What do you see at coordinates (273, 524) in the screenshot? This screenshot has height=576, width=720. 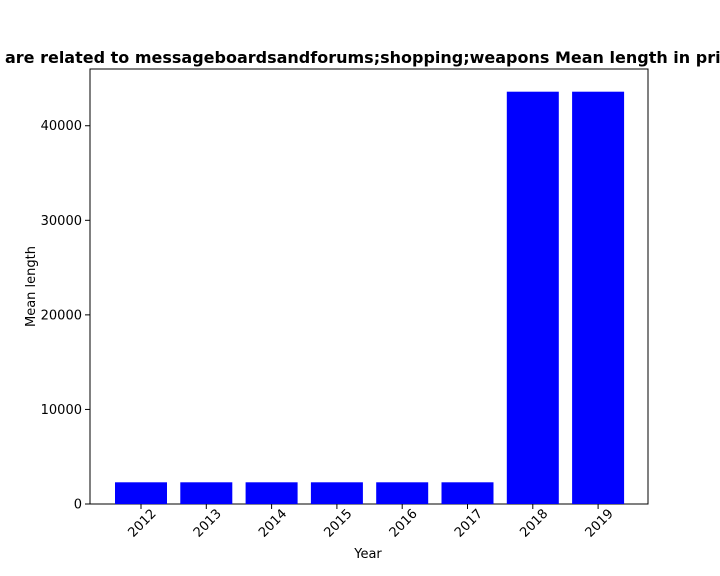 I see `x-tick-label: 2014` at bounding box center [273, 524].